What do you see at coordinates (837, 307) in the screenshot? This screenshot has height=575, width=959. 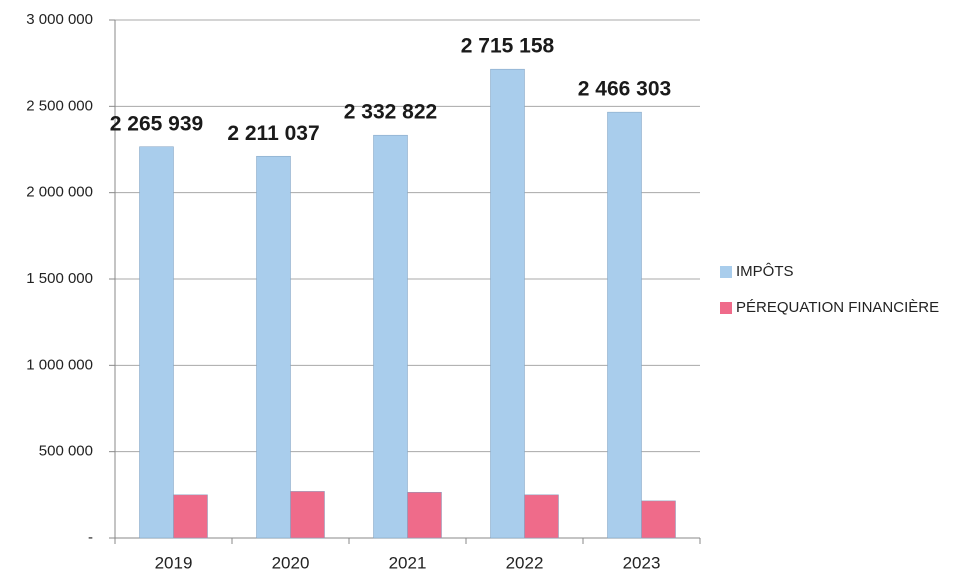 I see `legend-label: PÉREQUATION FINANCIÈRE` at bounding box center [837, 307].